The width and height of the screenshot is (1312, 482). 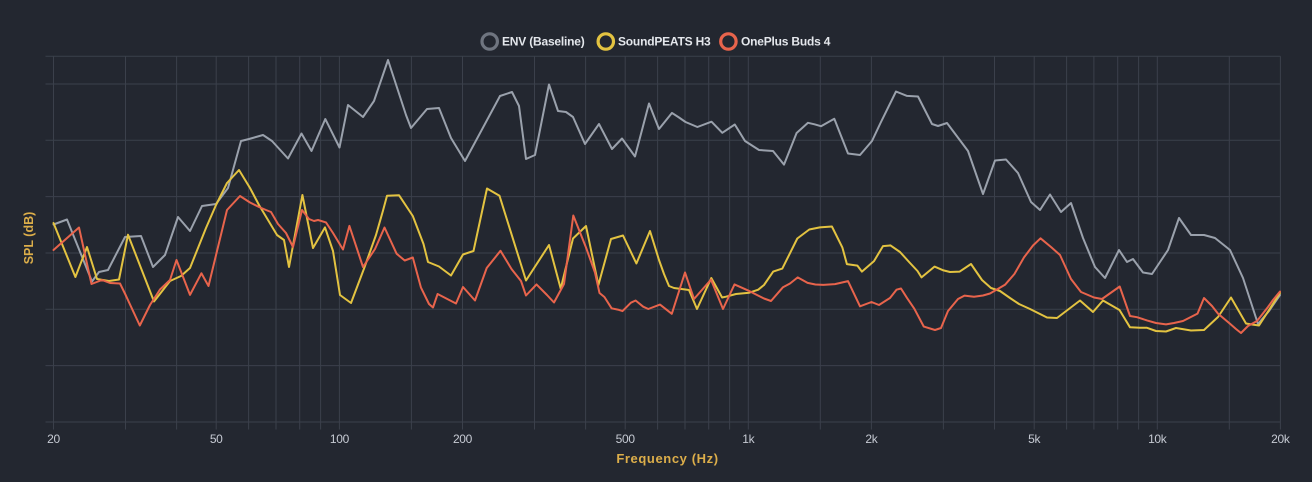 What do you see at coordinates (667, 458) in the screenshot?
I see `svg-text: Frequency (Hz)` at bounding box center [667, 458].